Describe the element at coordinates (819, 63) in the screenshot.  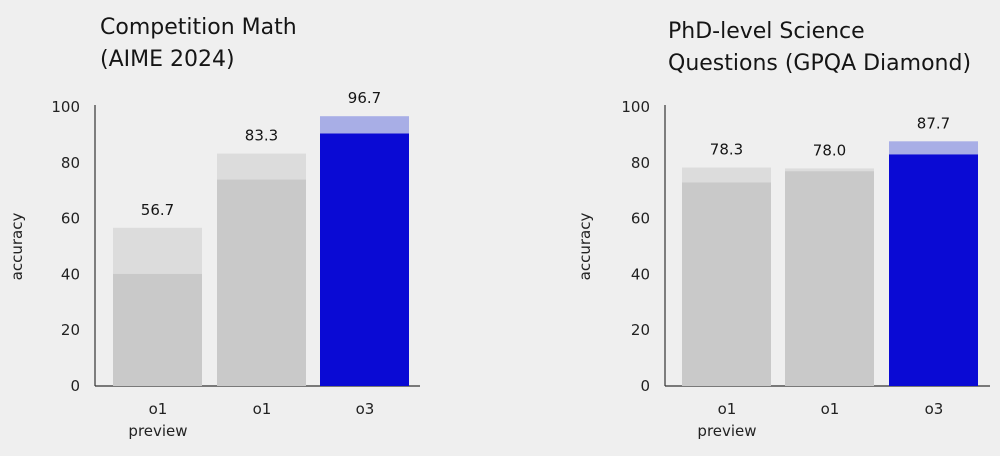
I see `chart-2-title-line: Questions (GPQA Diamond)` at that location.